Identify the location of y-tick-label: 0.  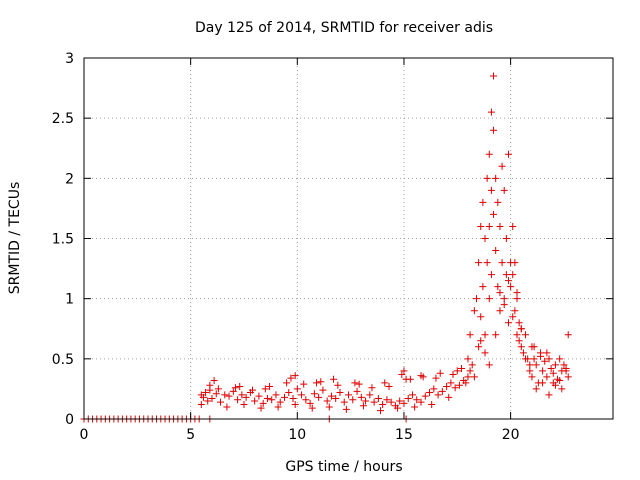
(69, 420).